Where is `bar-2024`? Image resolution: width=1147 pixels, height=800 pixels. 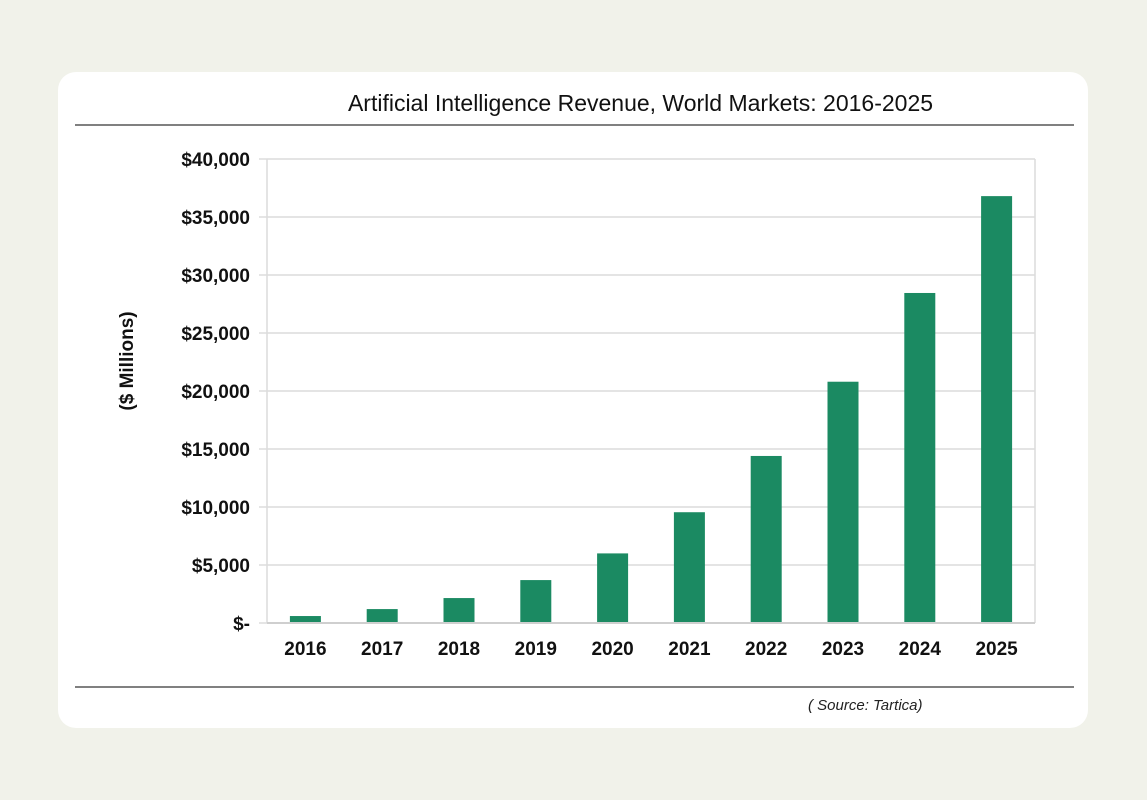
bar-2024 is located at coordinates (920, 457).